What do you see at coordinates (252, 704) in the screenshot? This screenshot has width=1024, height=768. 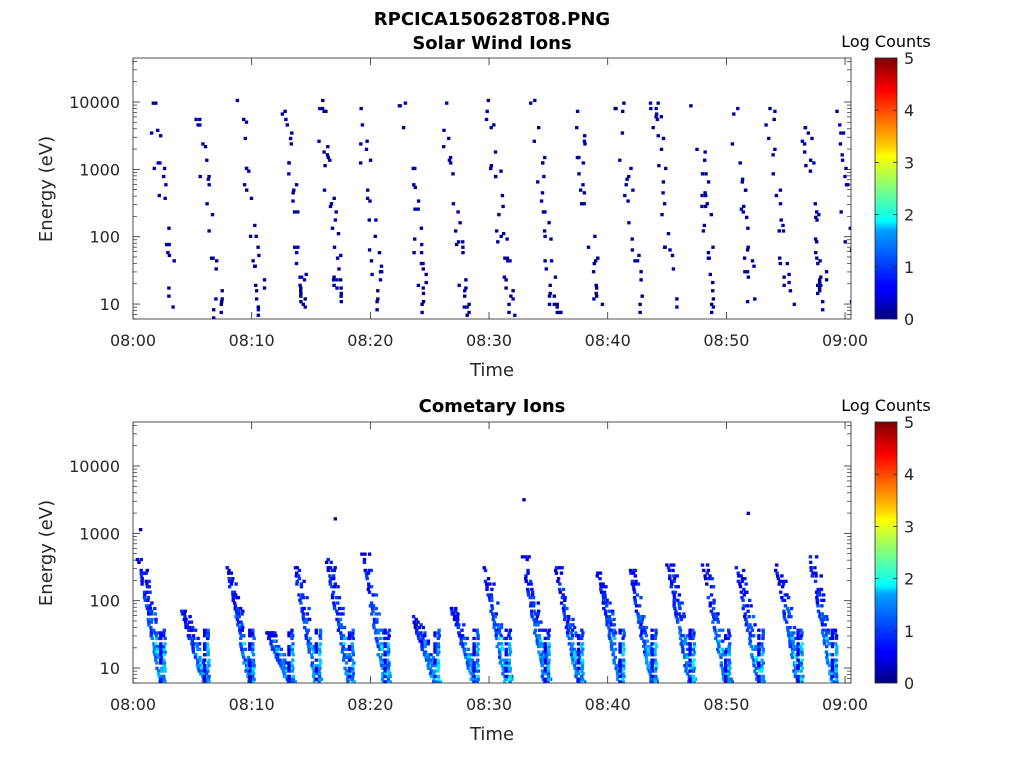 I see `x-tick-label: 08:10` at bounding box center [252, 704].